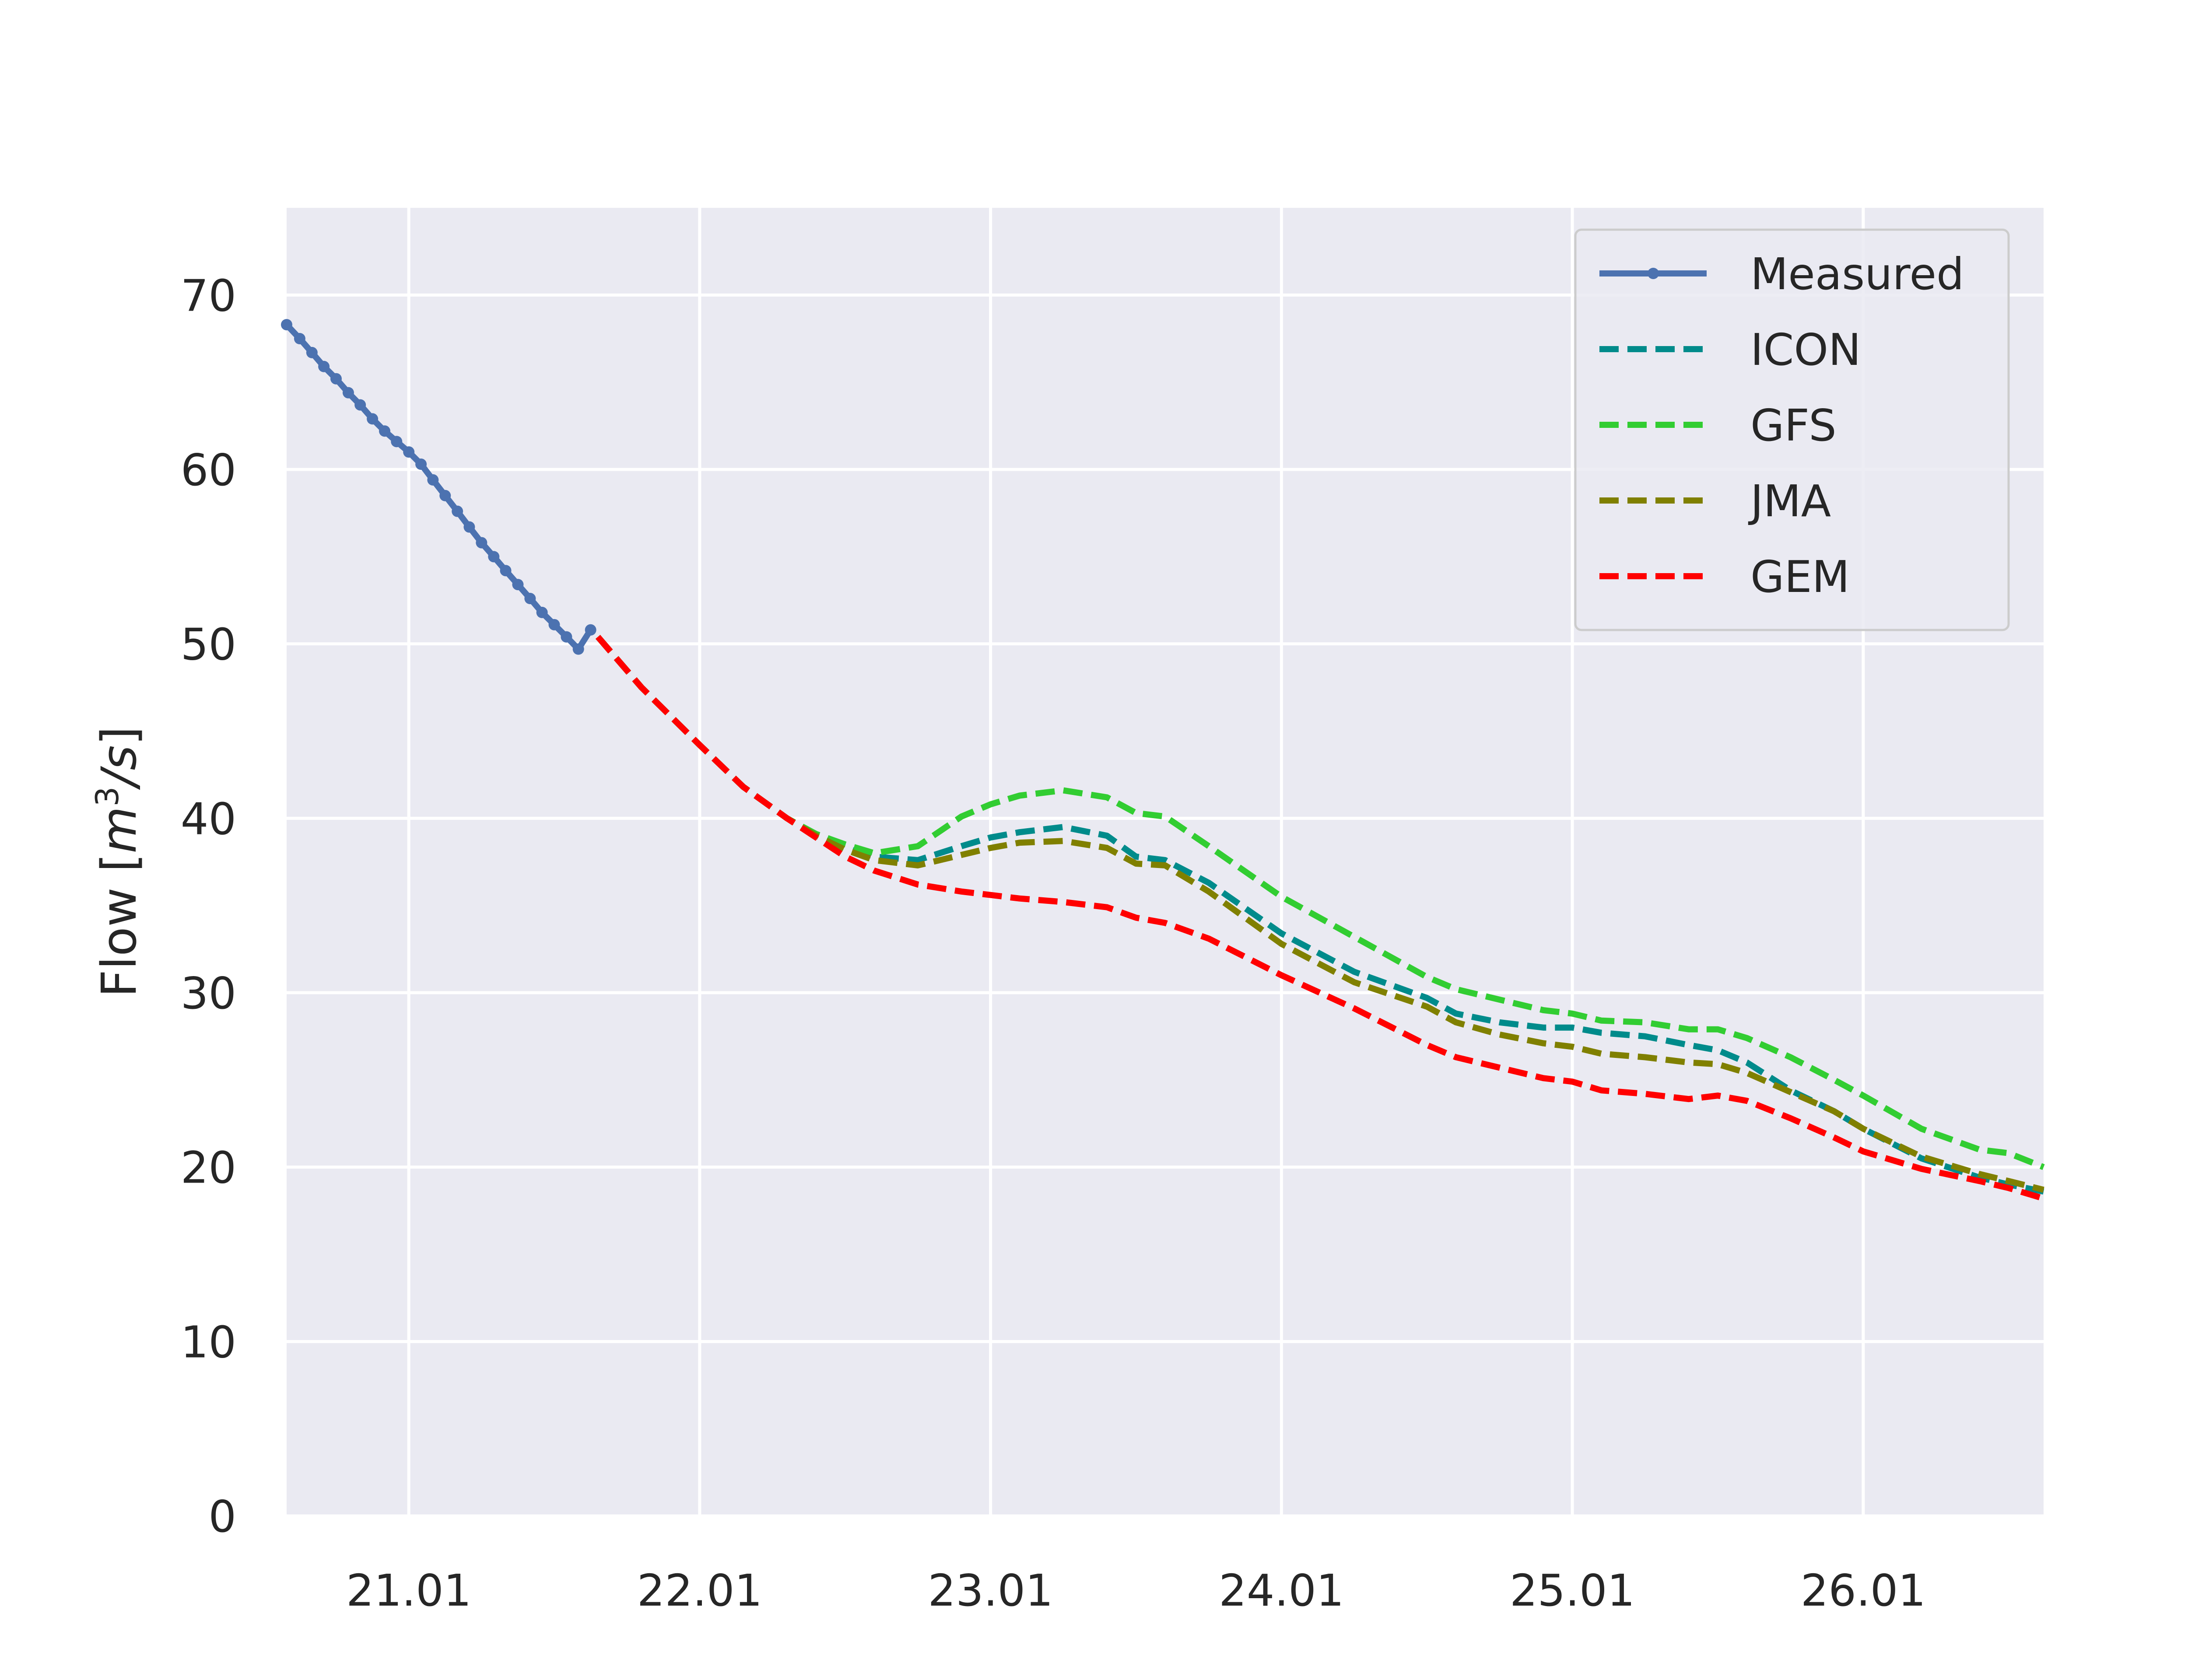  I want to click on legend-item-gfs: GFS, so click(1718, 425).